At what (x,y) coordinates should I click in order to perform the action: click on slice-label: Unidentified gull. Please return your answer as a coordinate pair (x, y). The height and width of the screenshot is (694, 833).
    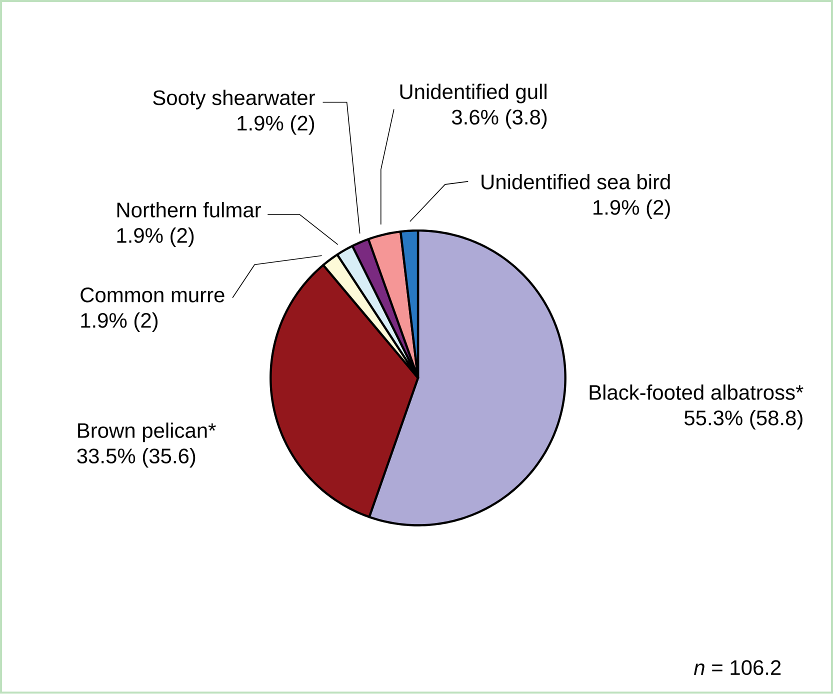
    Looking at the image, I should click on (473, 94).